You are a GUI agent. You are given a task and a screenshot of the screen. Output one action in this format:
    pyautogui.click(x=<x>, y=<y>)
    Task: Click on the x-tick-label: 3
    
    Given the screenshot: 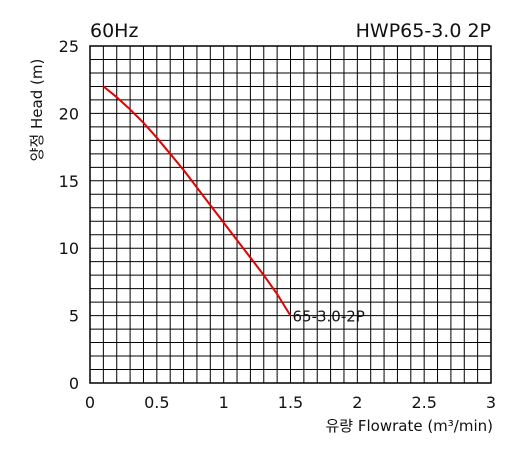 What is the action you would take?
    pyautogui.click(x=491, y=402)
    